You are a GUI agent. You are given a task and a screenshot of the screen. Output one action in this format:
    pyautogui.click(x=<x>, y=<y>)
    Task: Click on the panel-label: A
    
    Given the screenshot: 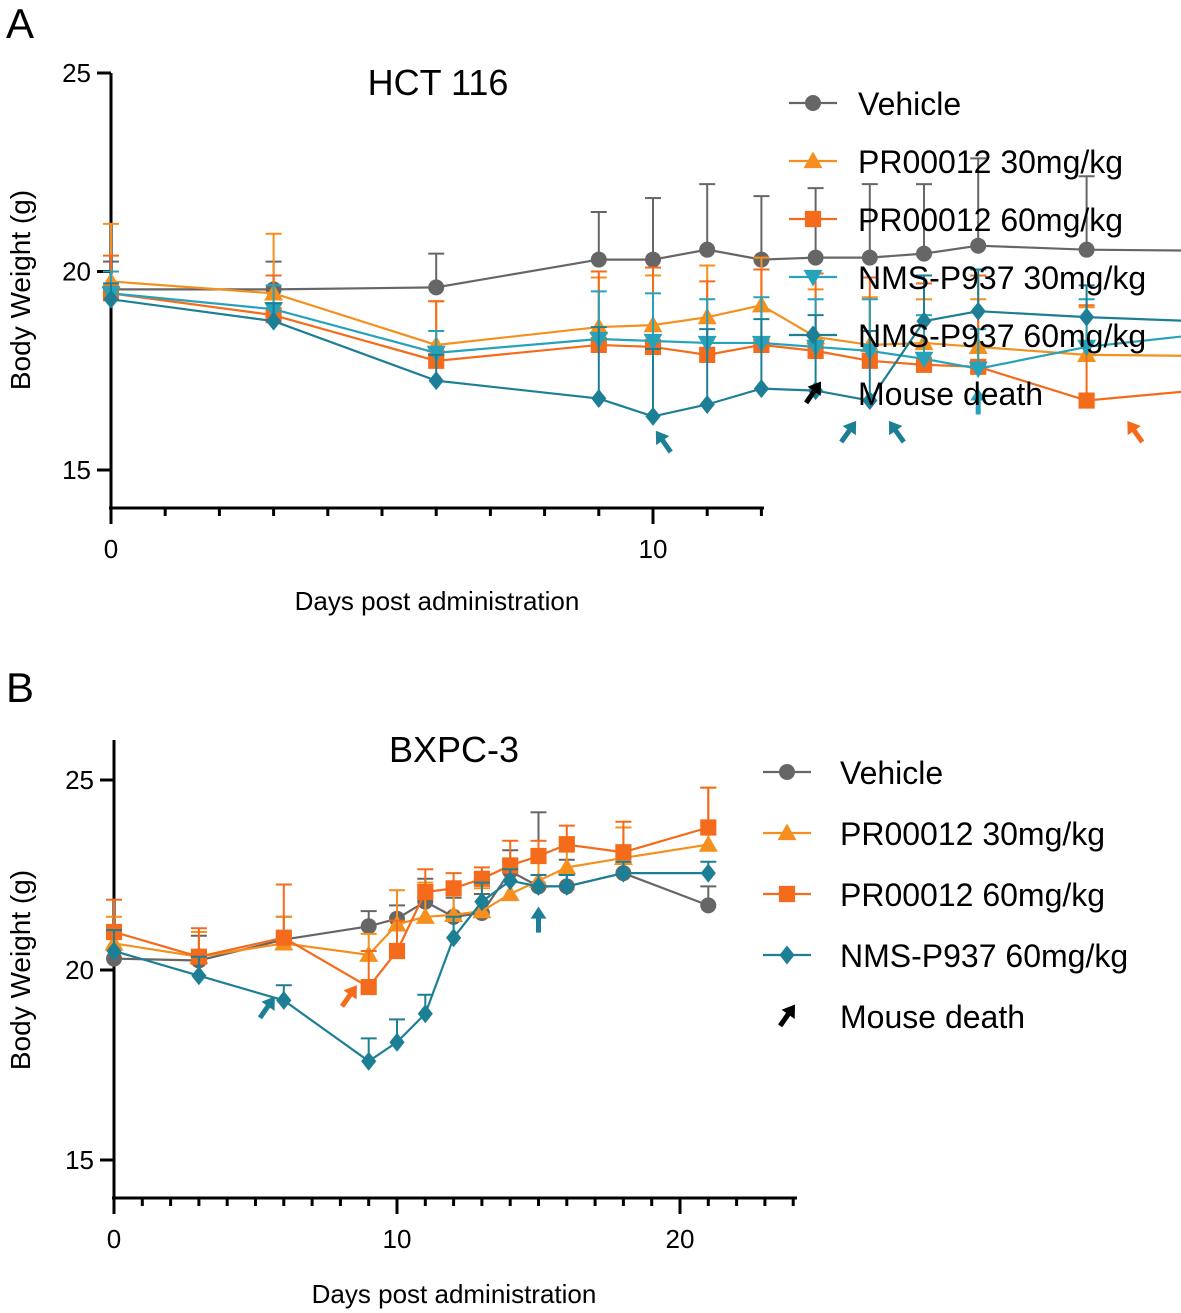 What is the action you would take?
    pyautogui.click(x=20, y=23)
    